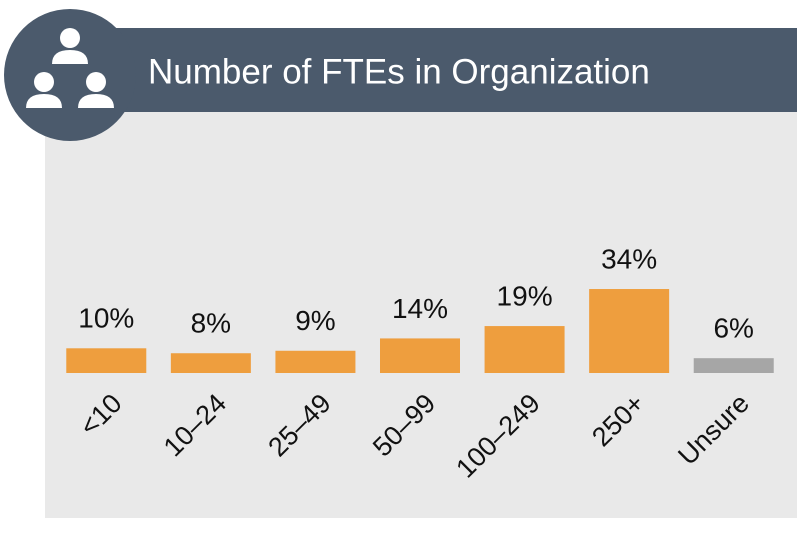 Image resolution: width=797 pixels, height=533 pixels. What do you see at coordinates (106, 318) in the screenshot?
I see `data-label: 10%` at bounding box center [106, 318].